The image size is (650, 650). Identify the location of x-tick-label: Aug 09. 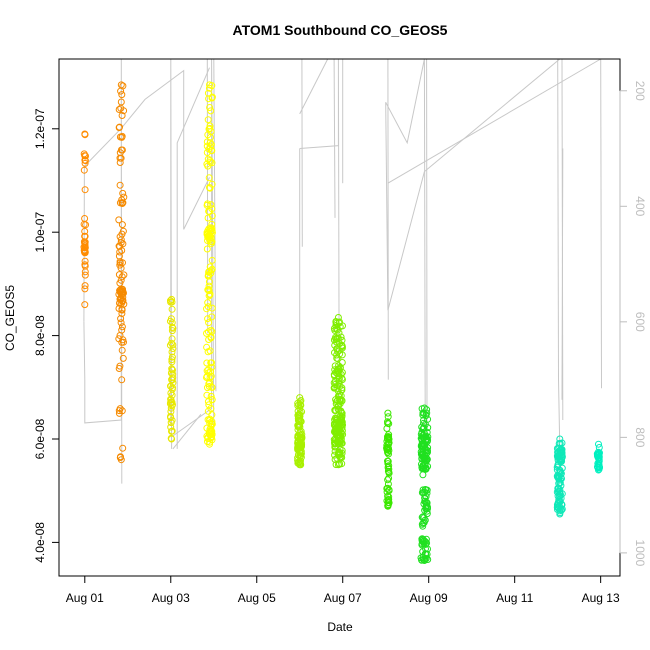
(429, 598).